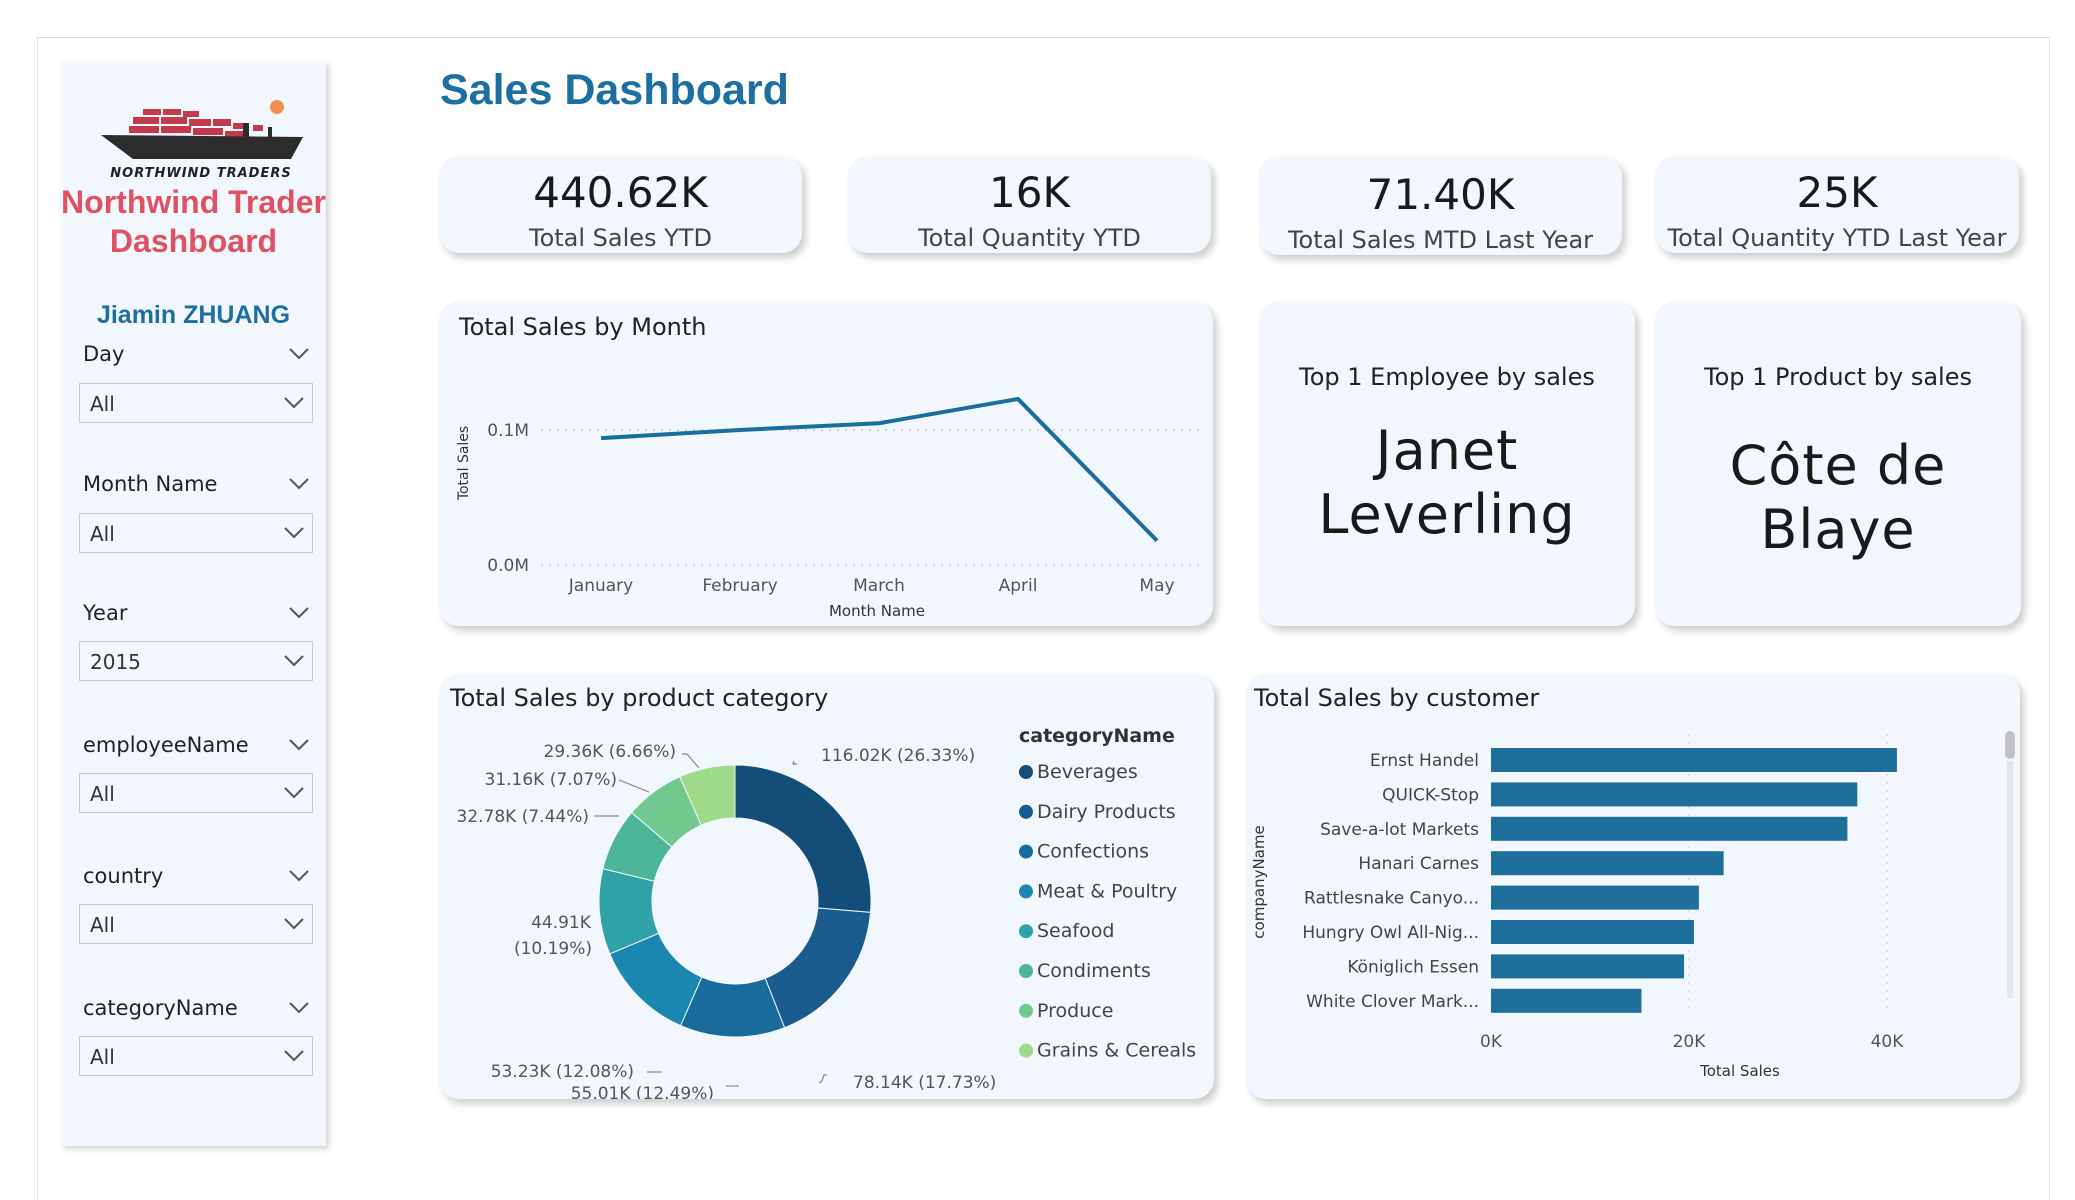 Image resolution: width=2075 pixels, height=1200 pixels. Describe the element at coordinates (523, 817) in the screenshot. I see `data-label-condiments: 32.78K (7.44%)` at that location.